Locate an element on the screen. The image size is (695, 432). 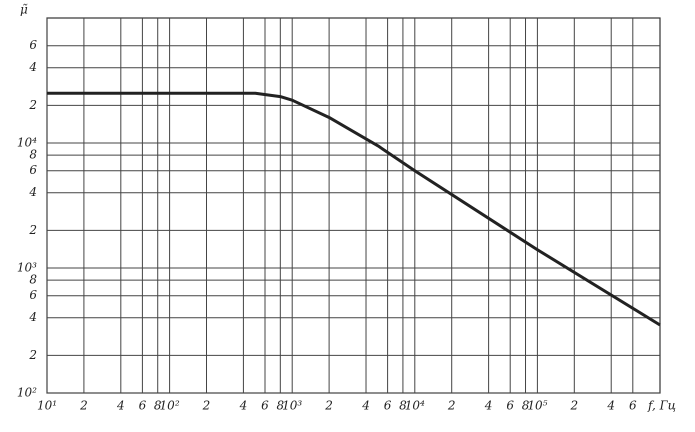
x-tick-label: 10³ is located at coordinates (292, 406).